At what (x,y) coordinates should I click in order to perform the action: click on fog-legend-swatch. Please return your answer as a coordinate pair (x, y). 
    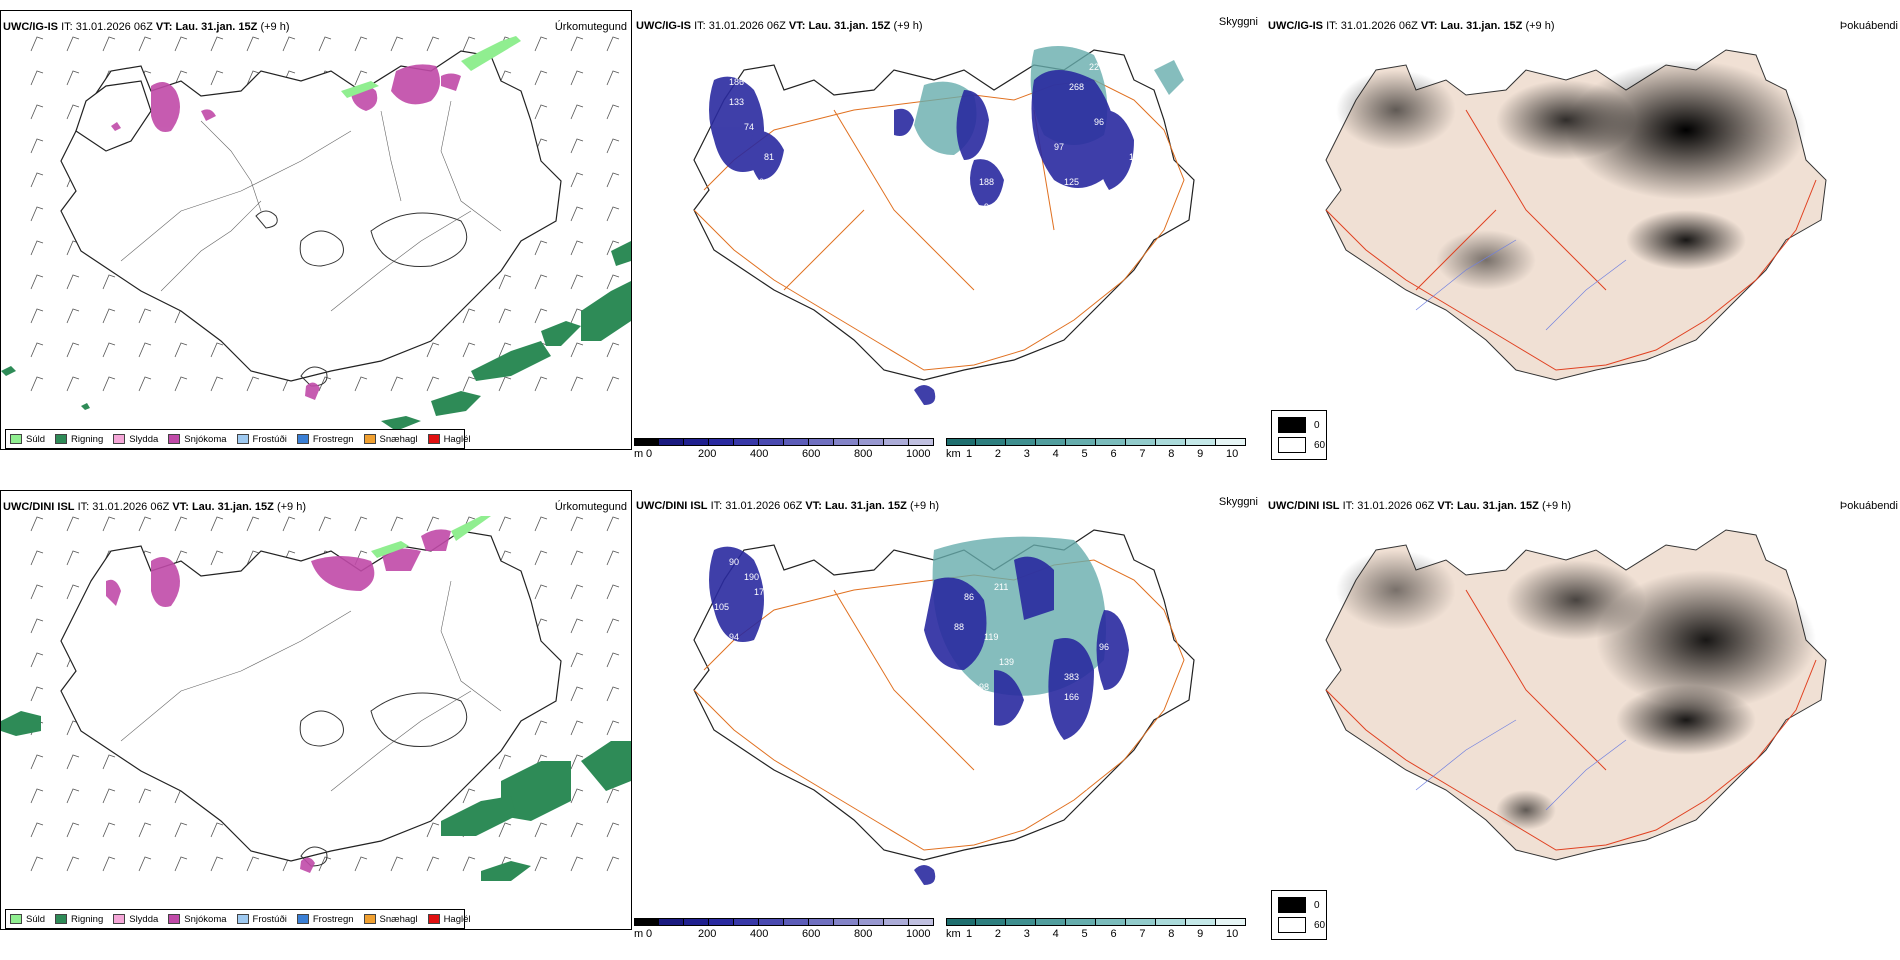
    Looking at the image, I should click on (1292, 905).